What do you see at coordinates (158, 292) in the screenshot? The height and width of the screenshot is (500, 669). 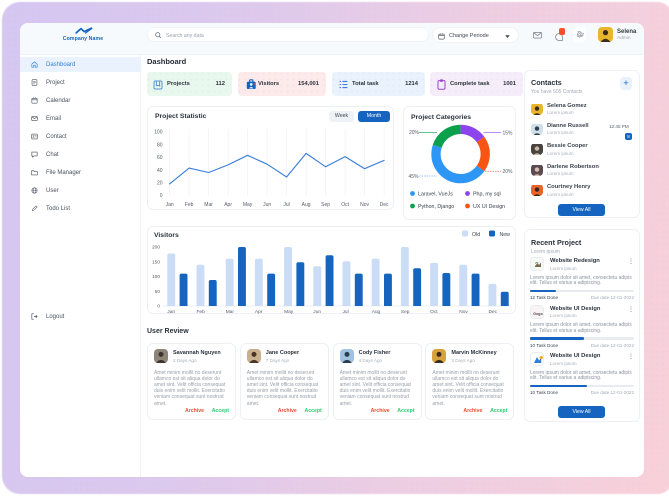 I see `svg-text: 50` at bounding box center [158, 292].